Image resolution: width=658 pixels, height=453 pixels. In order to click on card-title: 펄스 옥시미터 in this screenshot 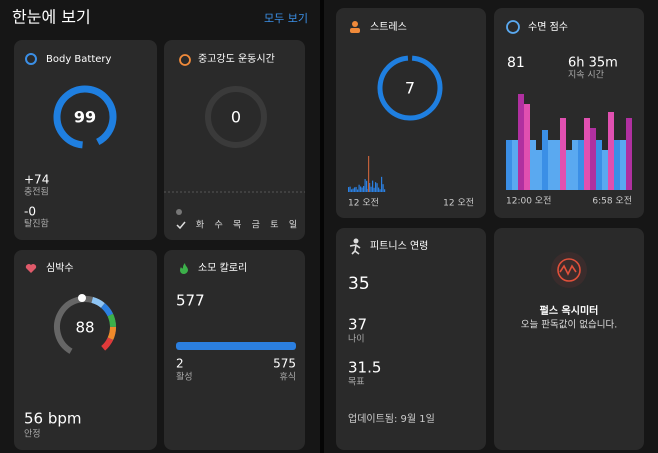, I will do `click(569, 310)`.